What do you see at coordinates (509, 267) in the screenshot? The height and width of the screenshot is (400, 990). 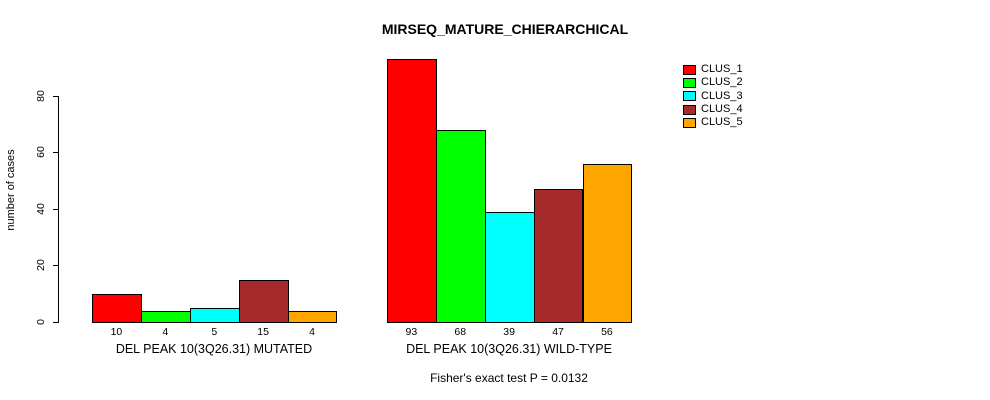 I see `bar-clus_3-group2` at bounding box center [509, 267].